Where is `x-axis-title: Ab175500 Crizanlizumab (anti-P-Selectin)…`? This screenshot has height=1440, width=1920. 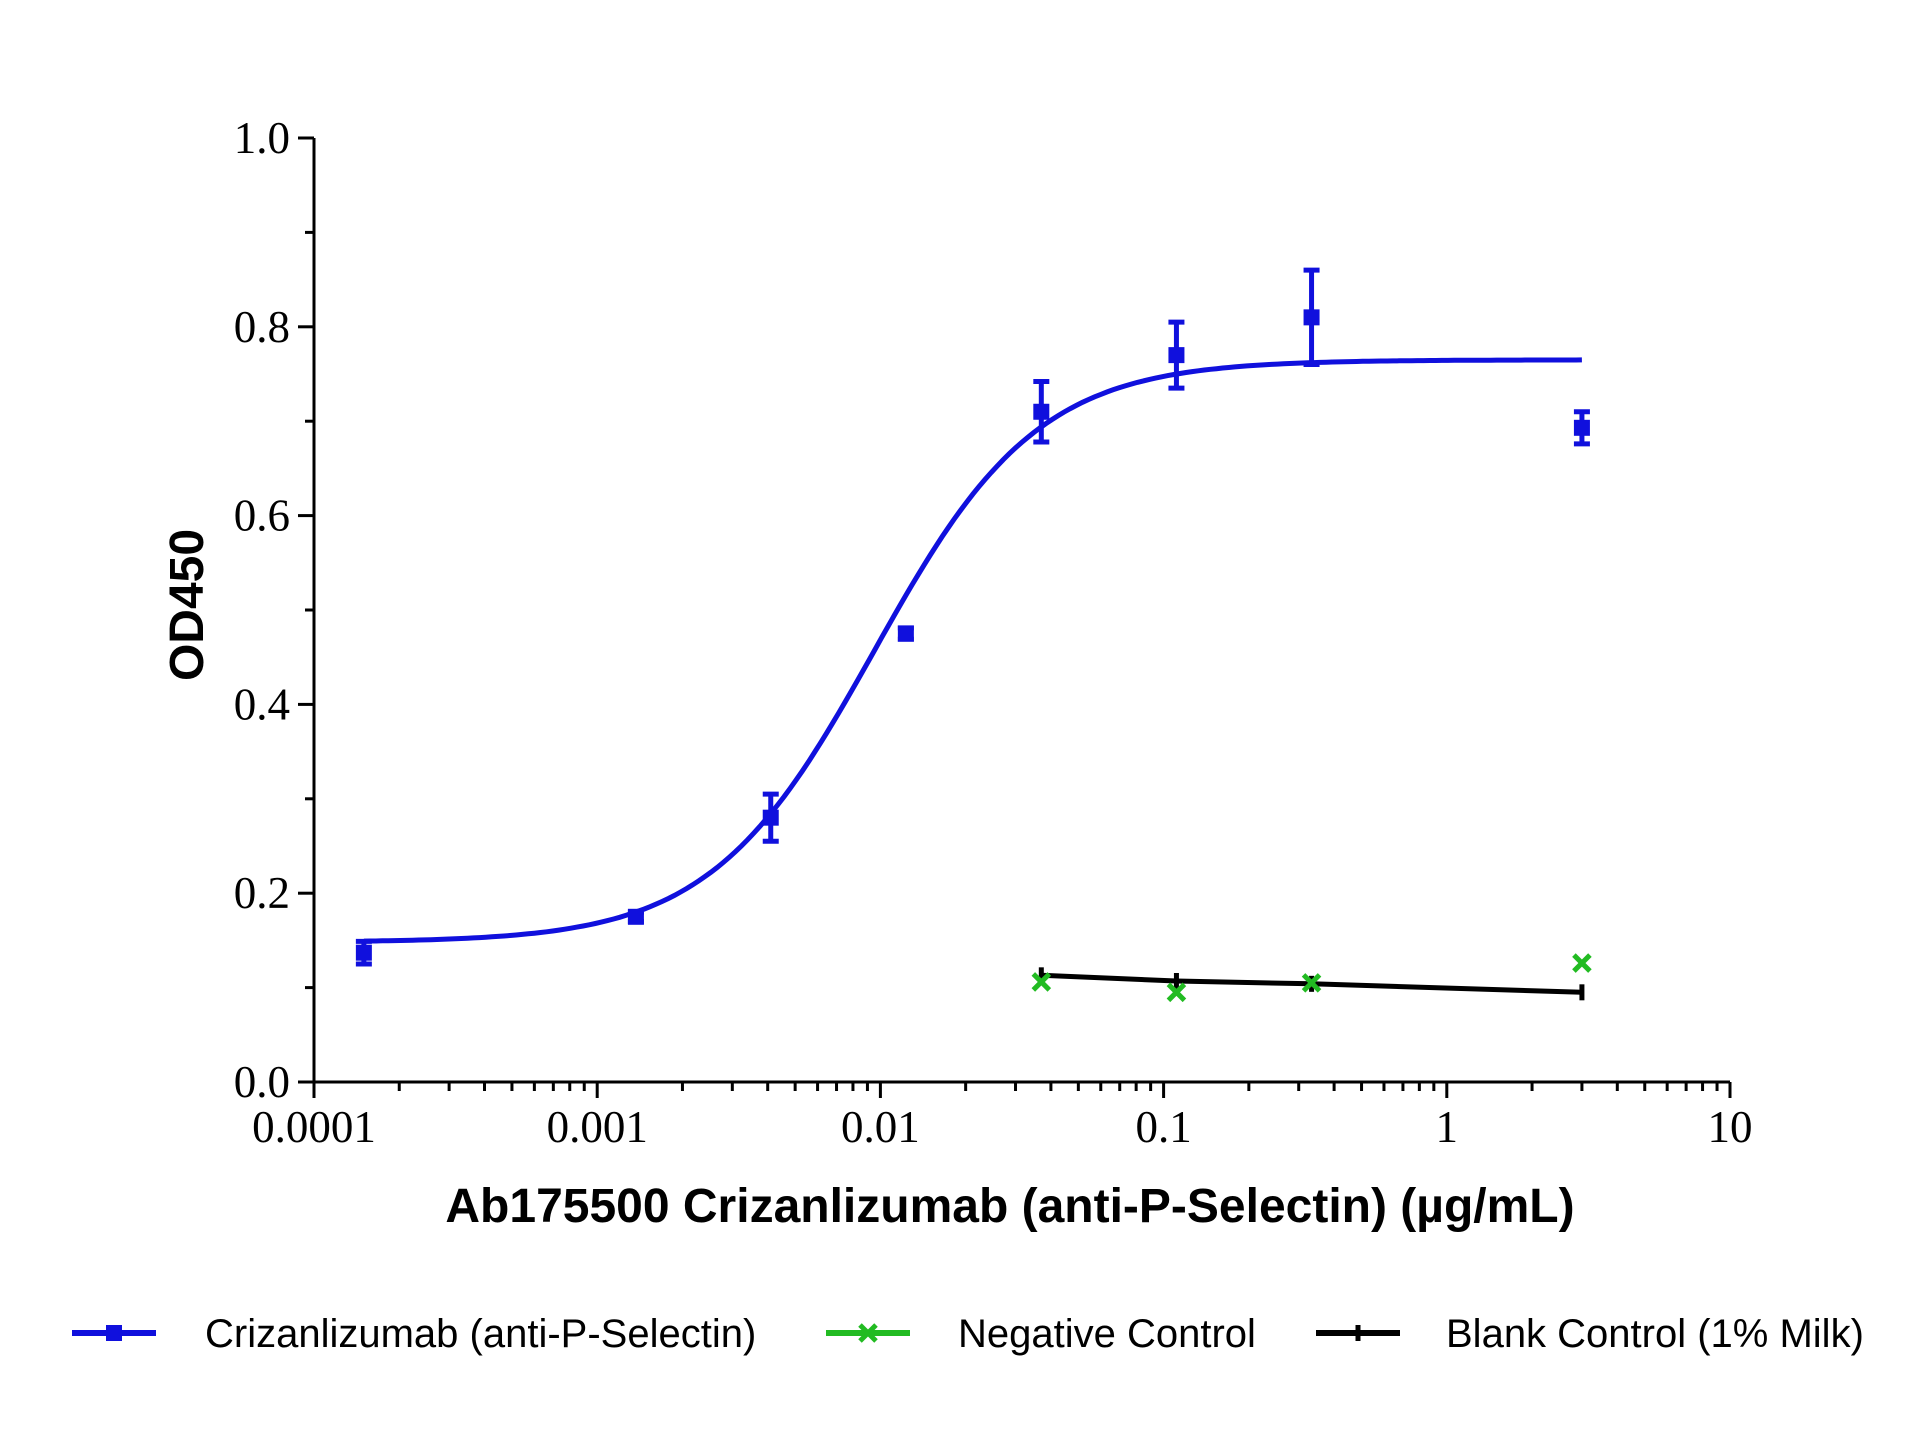 x-axis-title: Ab175500 Crizanlizumab (anti-P-Selectin)… is located at coordinates (1009, 1206).